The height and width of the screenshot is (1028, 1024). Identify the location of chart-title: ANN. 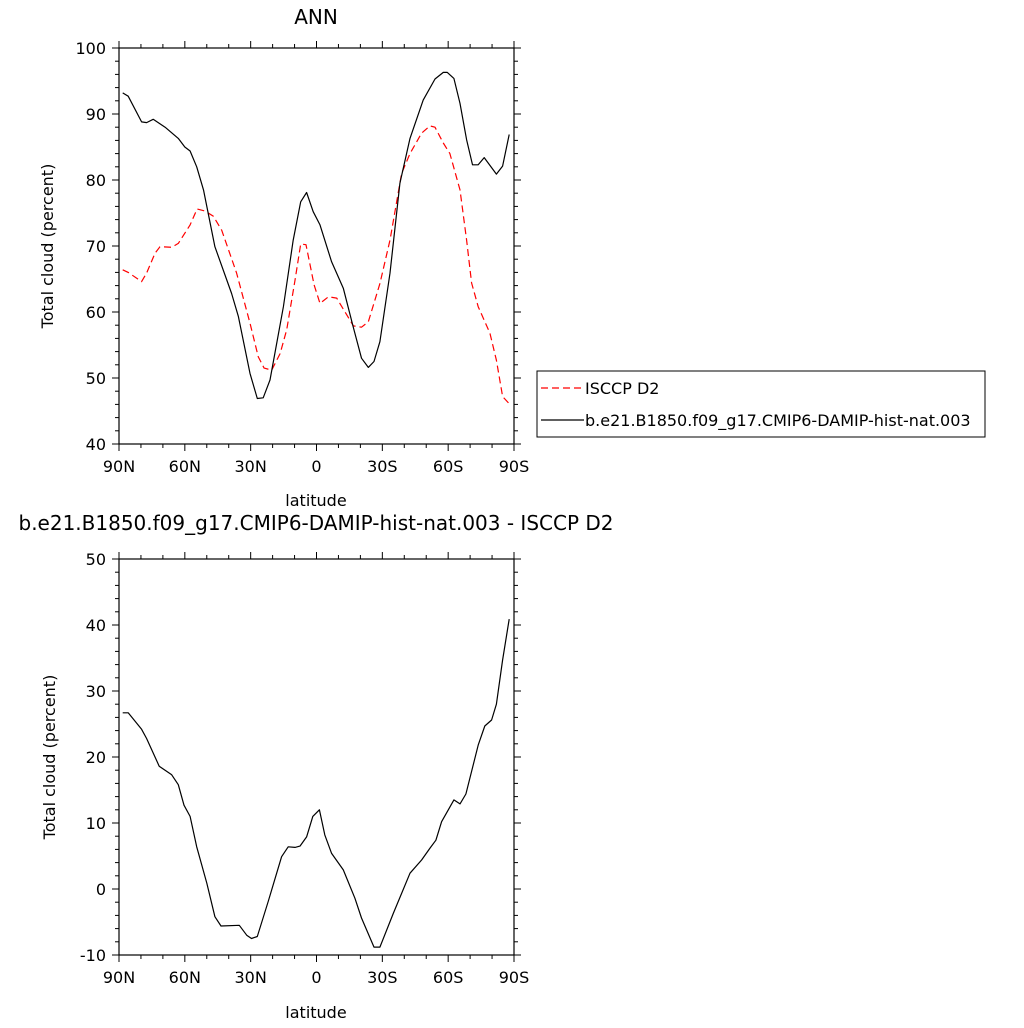
(316, 17).